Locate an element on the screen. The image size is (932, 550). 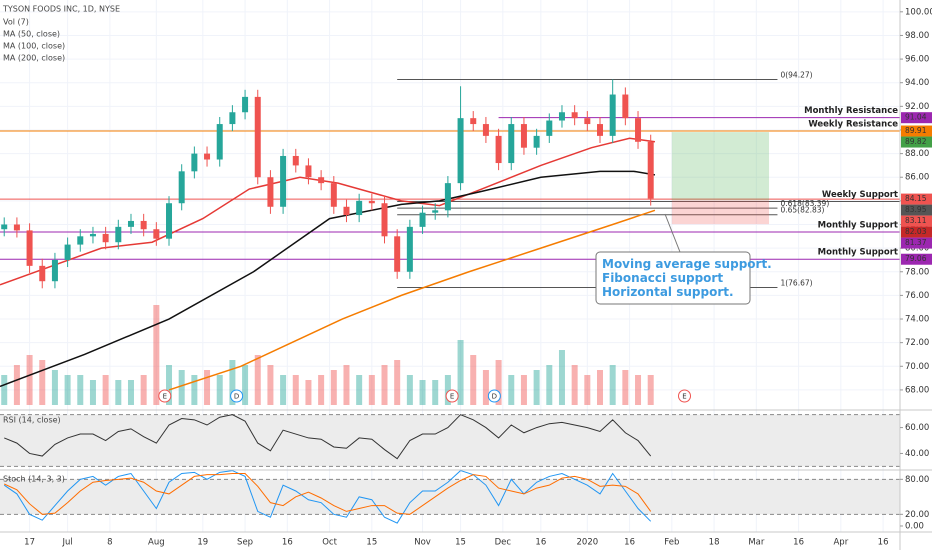
y-tick-label: 96.00 is located at coordinates (917, 60).